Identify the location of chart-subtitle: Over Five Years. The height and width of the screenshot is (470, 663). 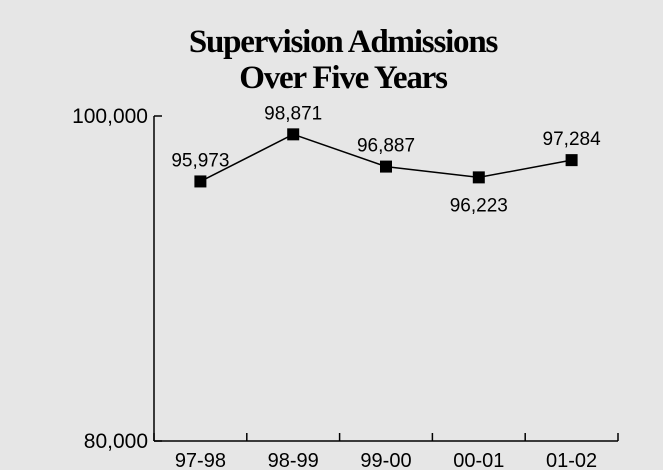
(343, 78).